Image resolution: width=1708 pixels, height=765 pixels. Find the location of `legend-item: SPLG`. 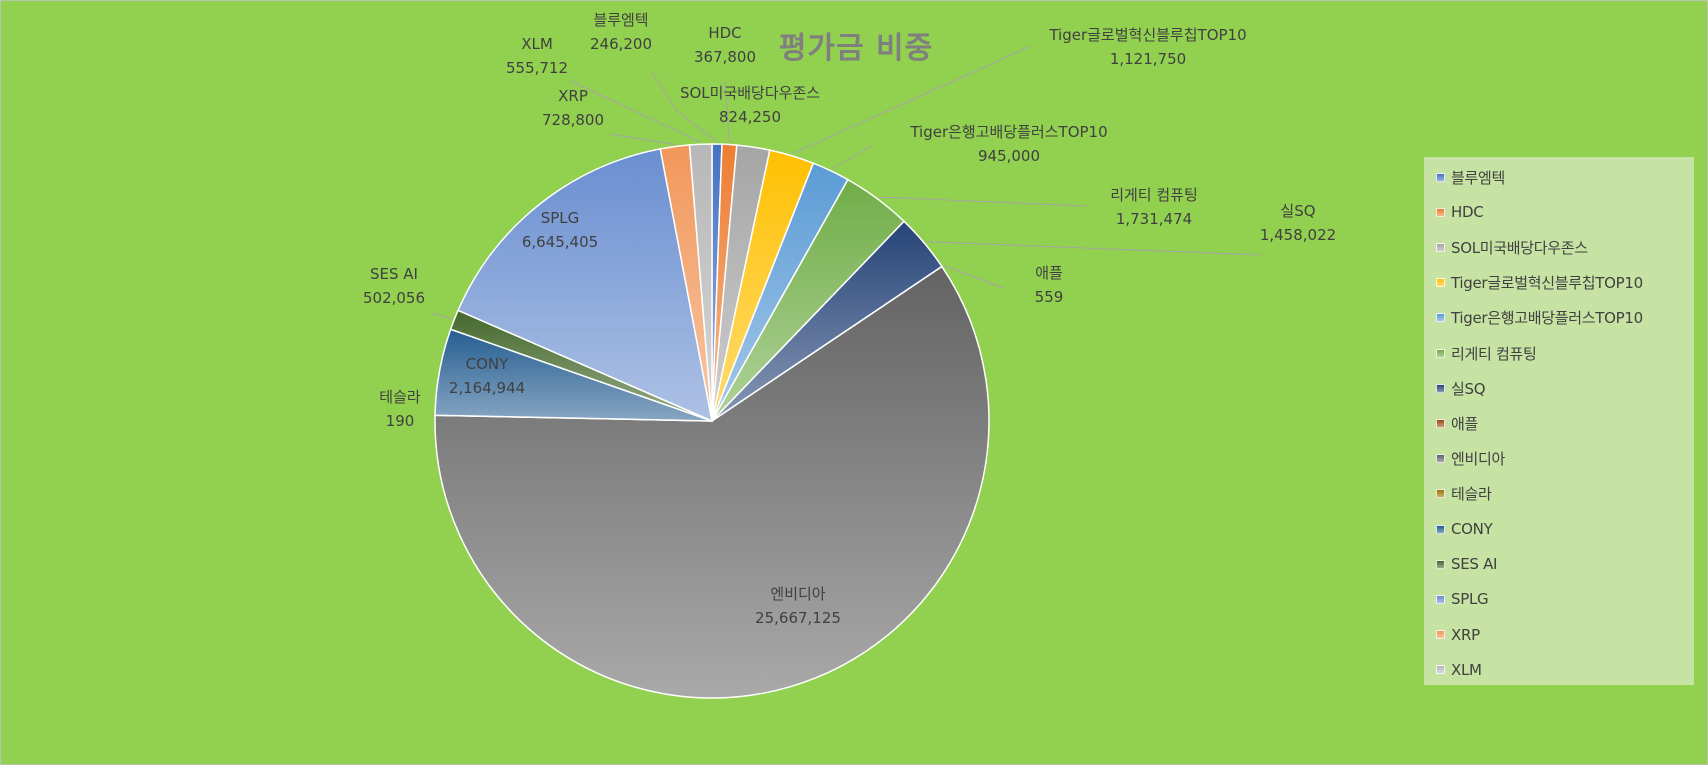

legend-item: SPLG is located at coordinates (1462, 599).